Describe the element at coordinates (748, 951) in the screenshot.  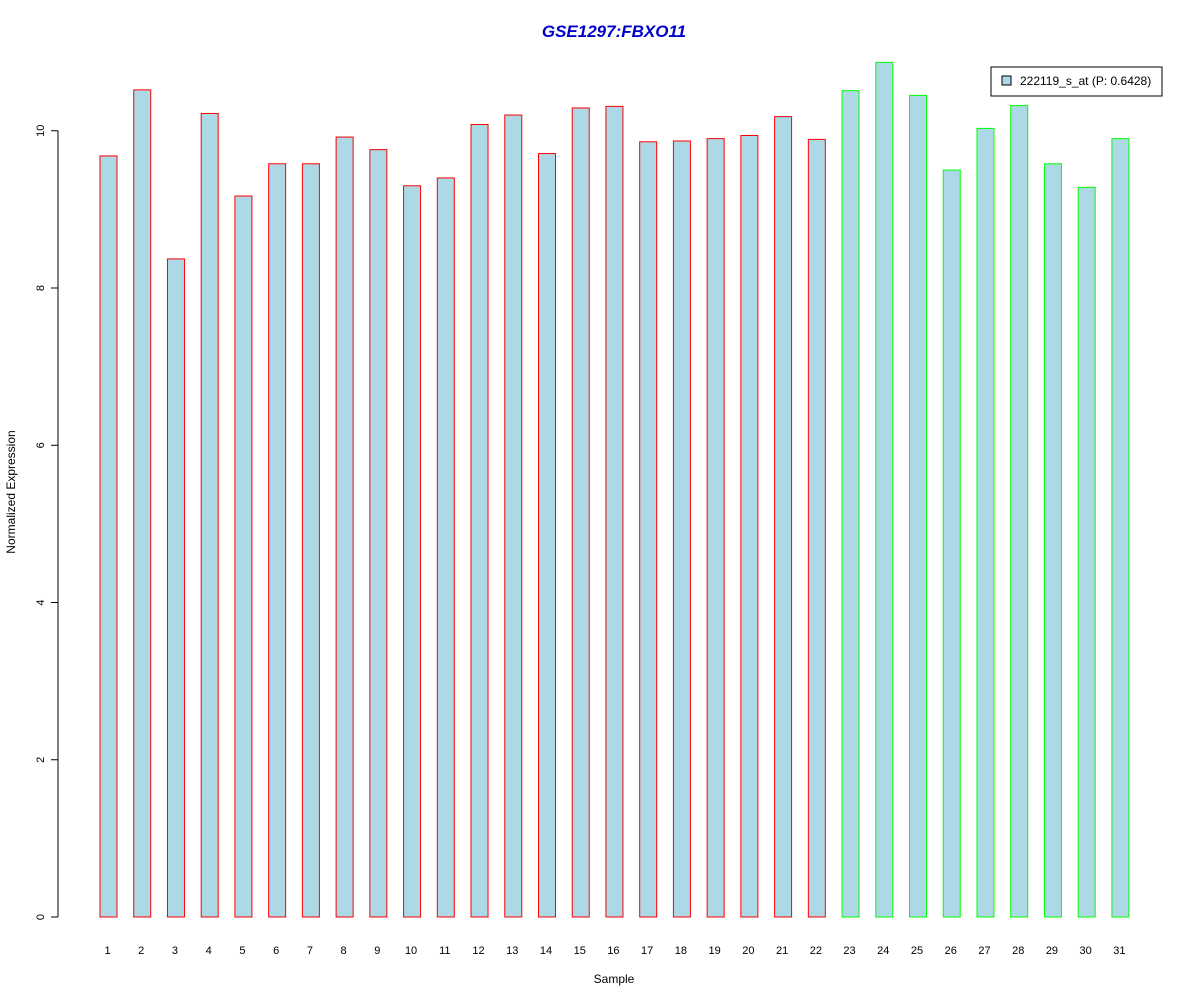
I see `x-tick-label: 20` at that location.